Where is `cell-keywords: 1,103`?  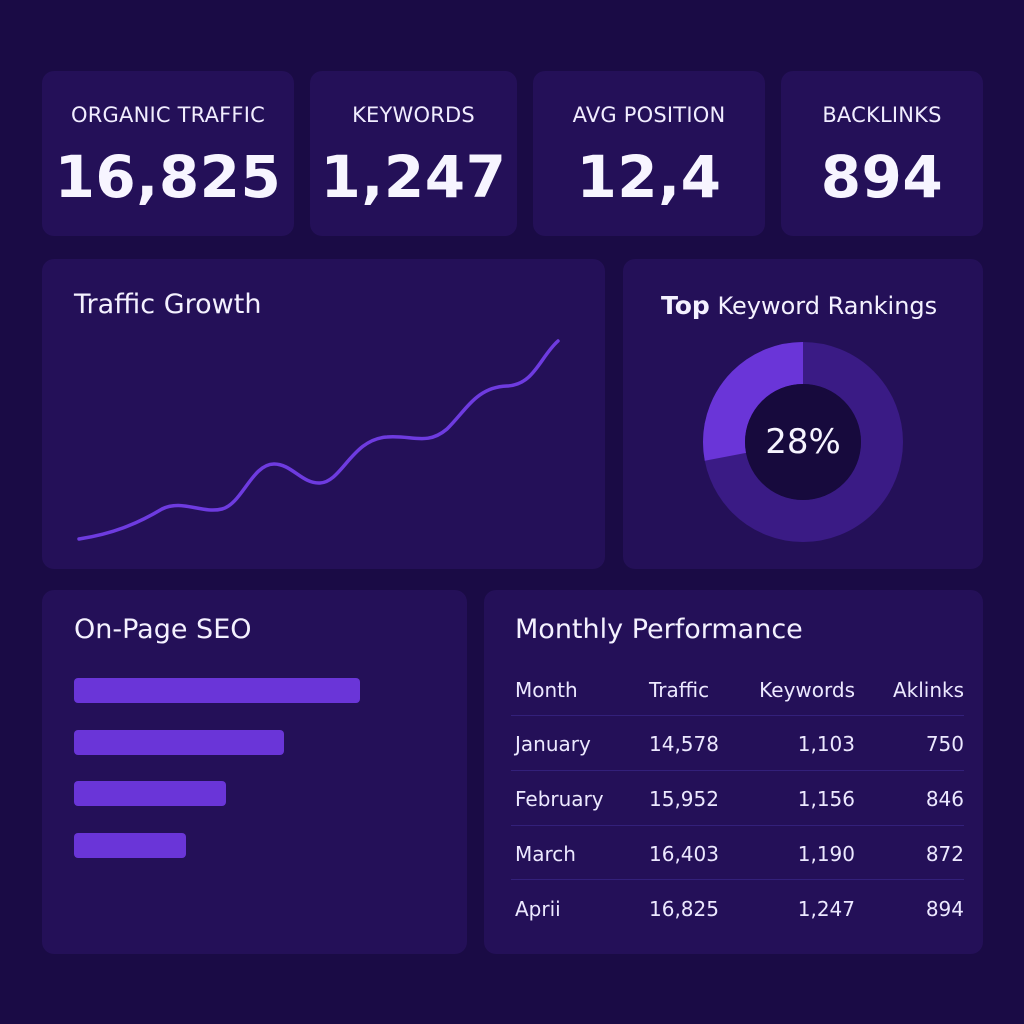 cell-keywords: 1,103 is located at coordinates (826, 744).